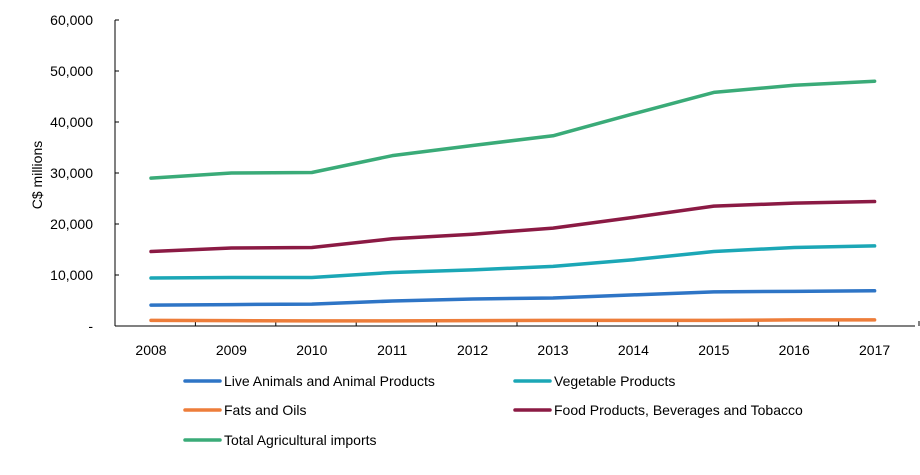  I want to click on legend-label: Food Products, Beverages and Tobacco, so click(678, 410).